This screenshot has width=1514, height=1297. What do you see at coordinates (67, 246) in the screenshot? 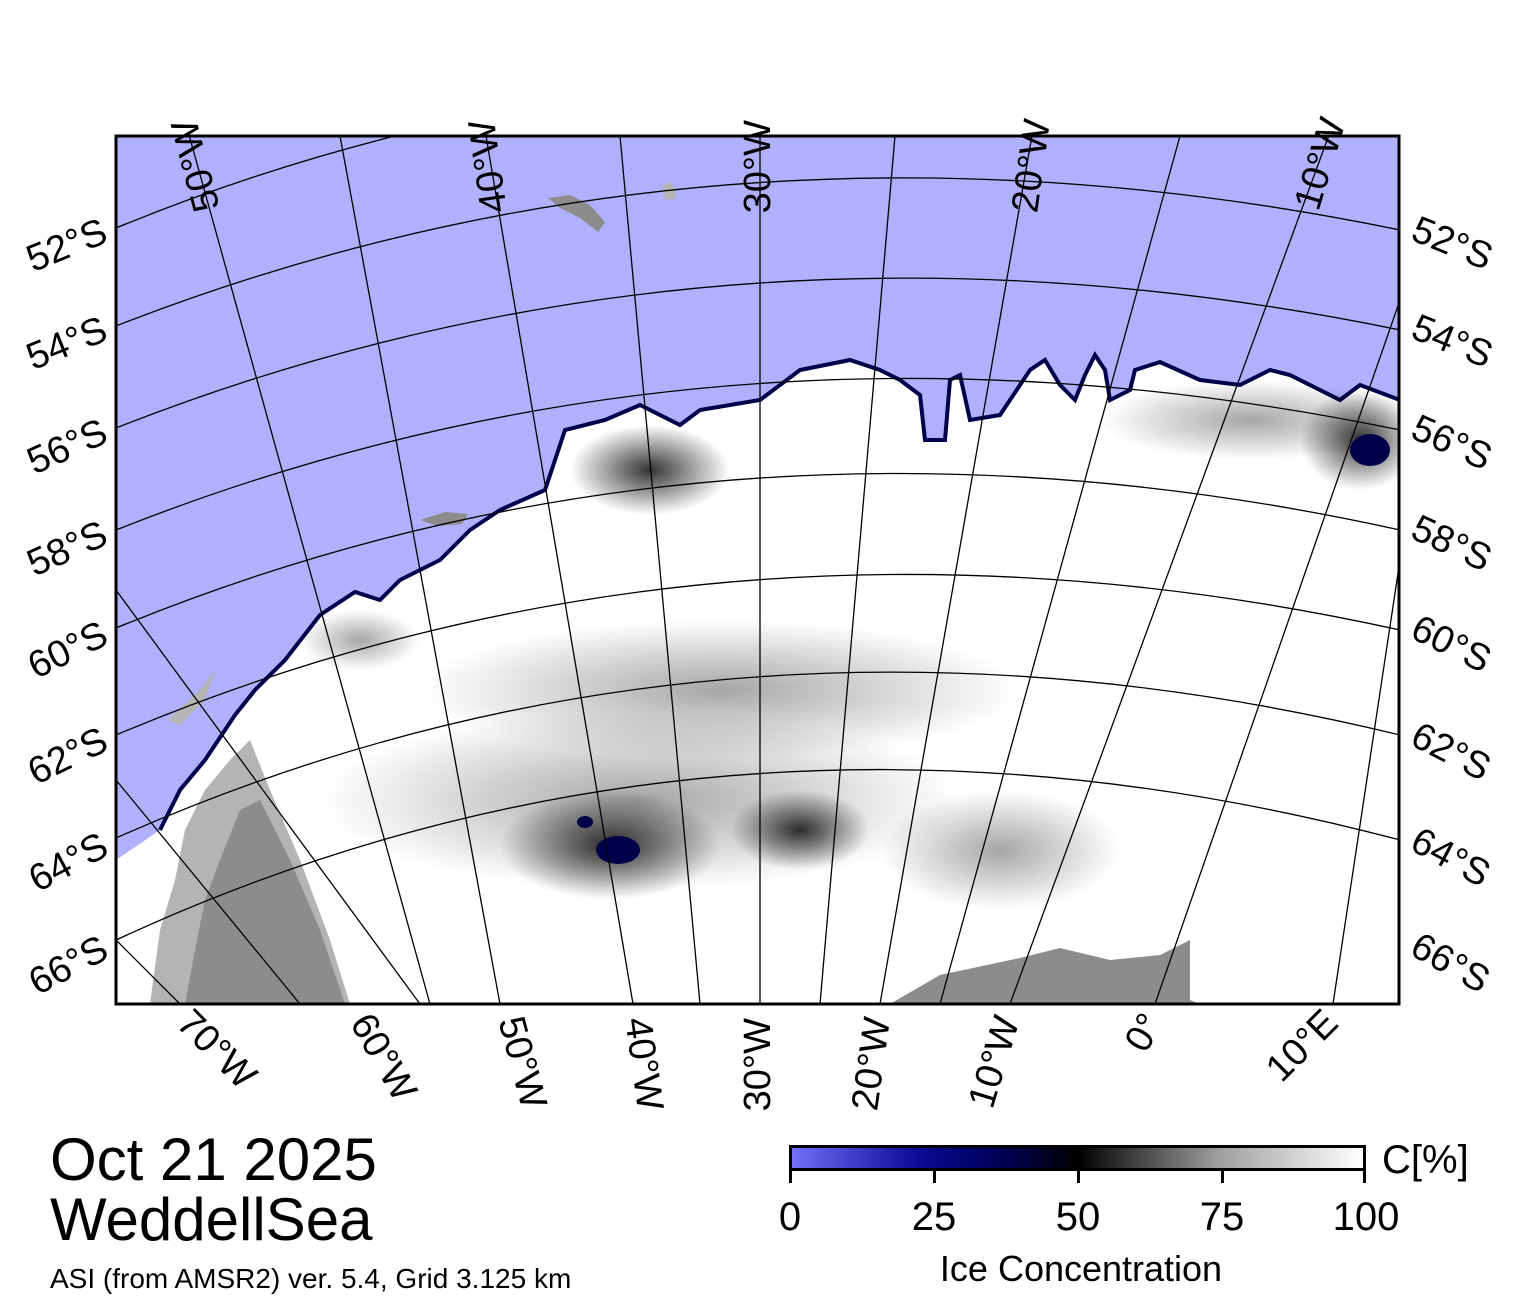
I see `left-lat-label: 52°S` at bounding box center [67, 246].